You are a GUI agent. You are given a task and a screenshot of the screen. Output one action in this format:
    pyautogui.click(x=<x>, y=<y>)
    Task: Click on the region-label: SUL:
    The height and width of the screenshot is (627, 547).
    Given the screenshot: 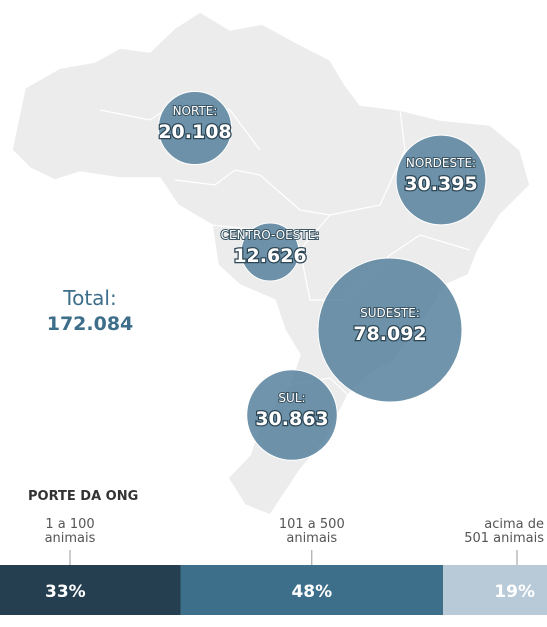 What is the action you would take?
    pyautogui.click(x=291, y=398)
    